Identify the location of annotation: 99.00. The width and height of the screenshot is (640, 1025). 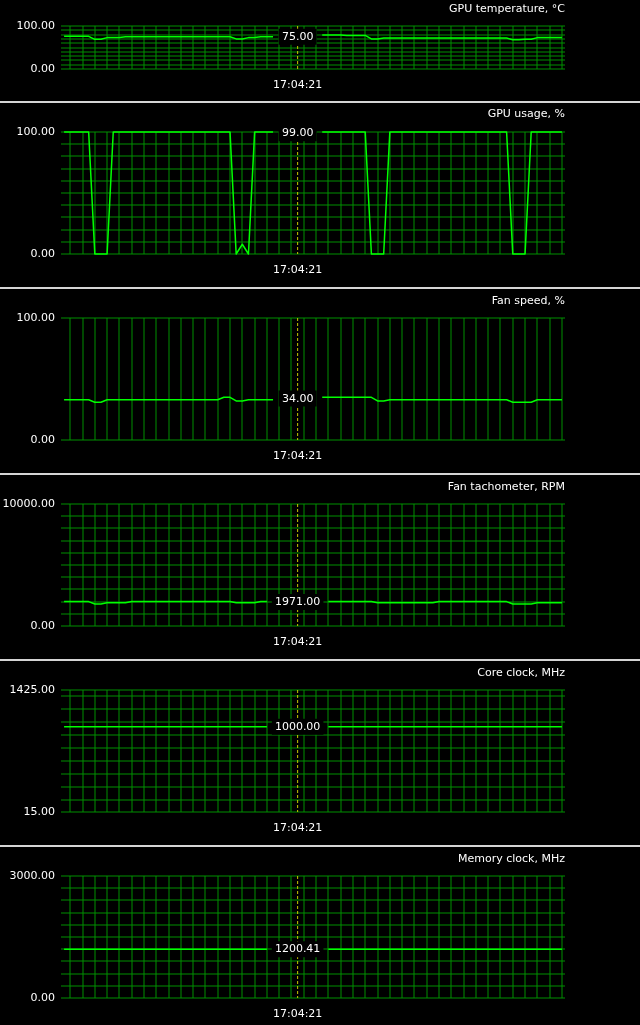
(297, 133).